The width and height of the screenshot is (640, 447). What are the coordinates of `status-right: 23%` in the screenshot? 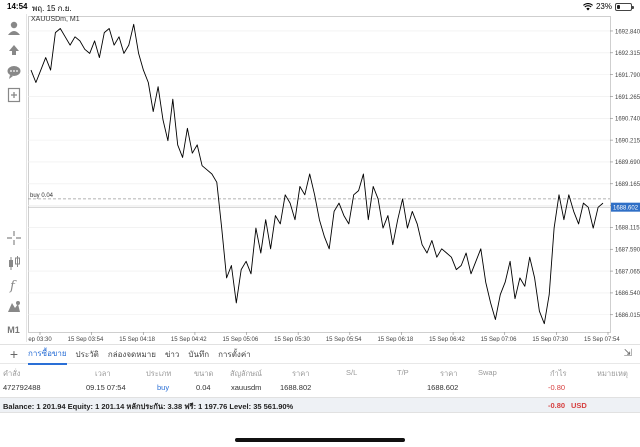 It's located at (608, 6).